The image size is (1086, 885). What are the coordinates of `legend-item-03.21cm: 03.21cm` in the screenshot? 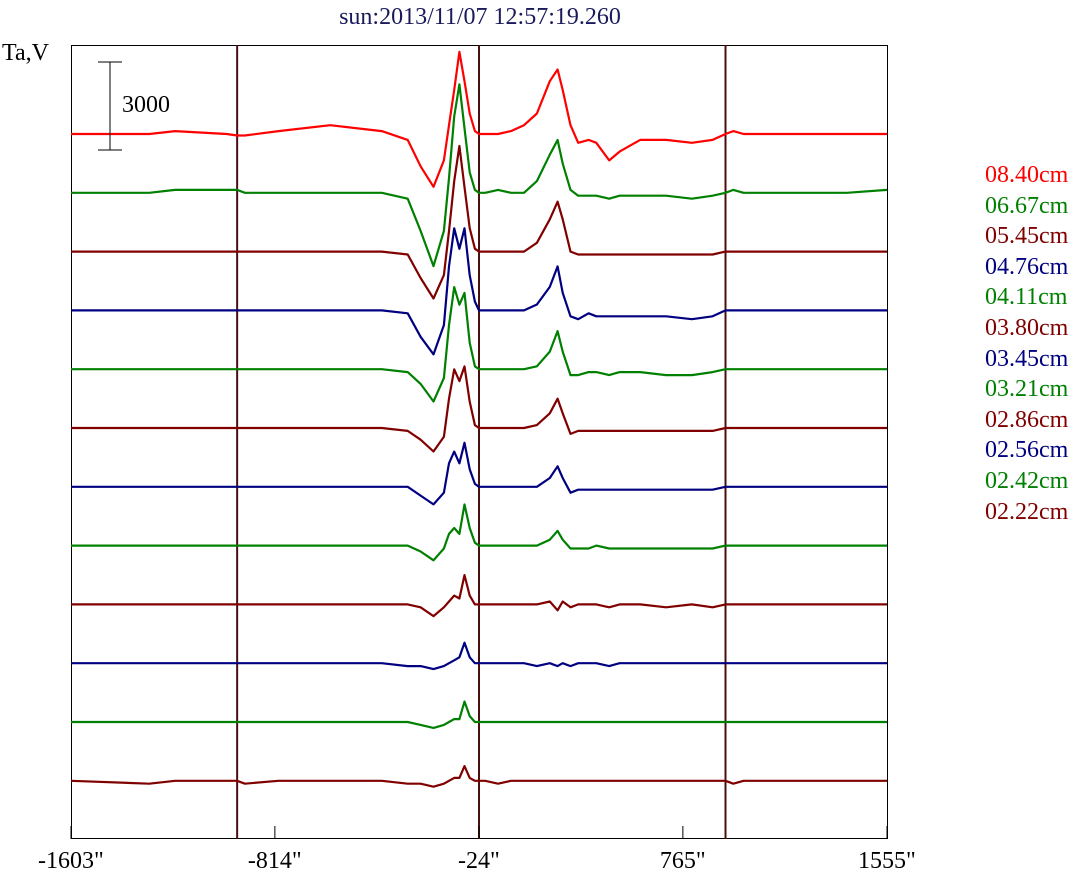 It's located at (1027, 389).